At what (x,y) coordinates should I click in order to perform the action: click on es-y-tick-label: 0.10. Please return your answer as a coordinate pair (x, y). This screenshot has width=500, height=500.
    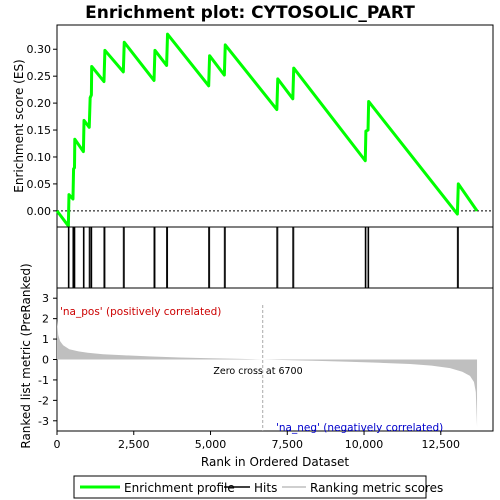
    Looking at the image, I should click on (39, 157).